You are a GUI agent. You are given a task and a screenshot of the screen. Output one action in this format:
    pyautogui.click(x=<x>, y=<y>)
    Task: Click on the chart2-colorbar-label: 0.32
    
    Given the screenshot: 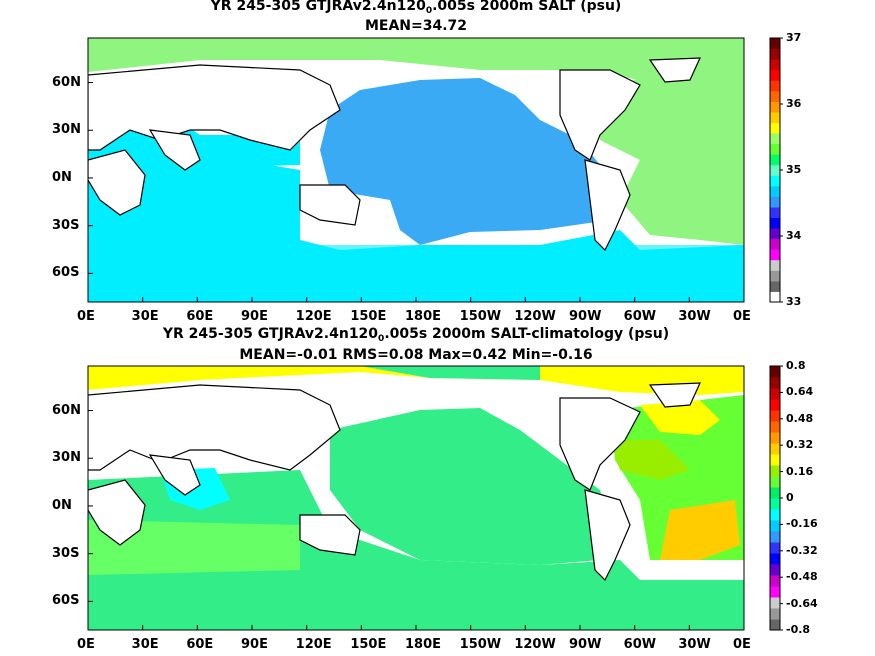 What is the action you would take?
    pyautogui.click(x=800, y=445)
    